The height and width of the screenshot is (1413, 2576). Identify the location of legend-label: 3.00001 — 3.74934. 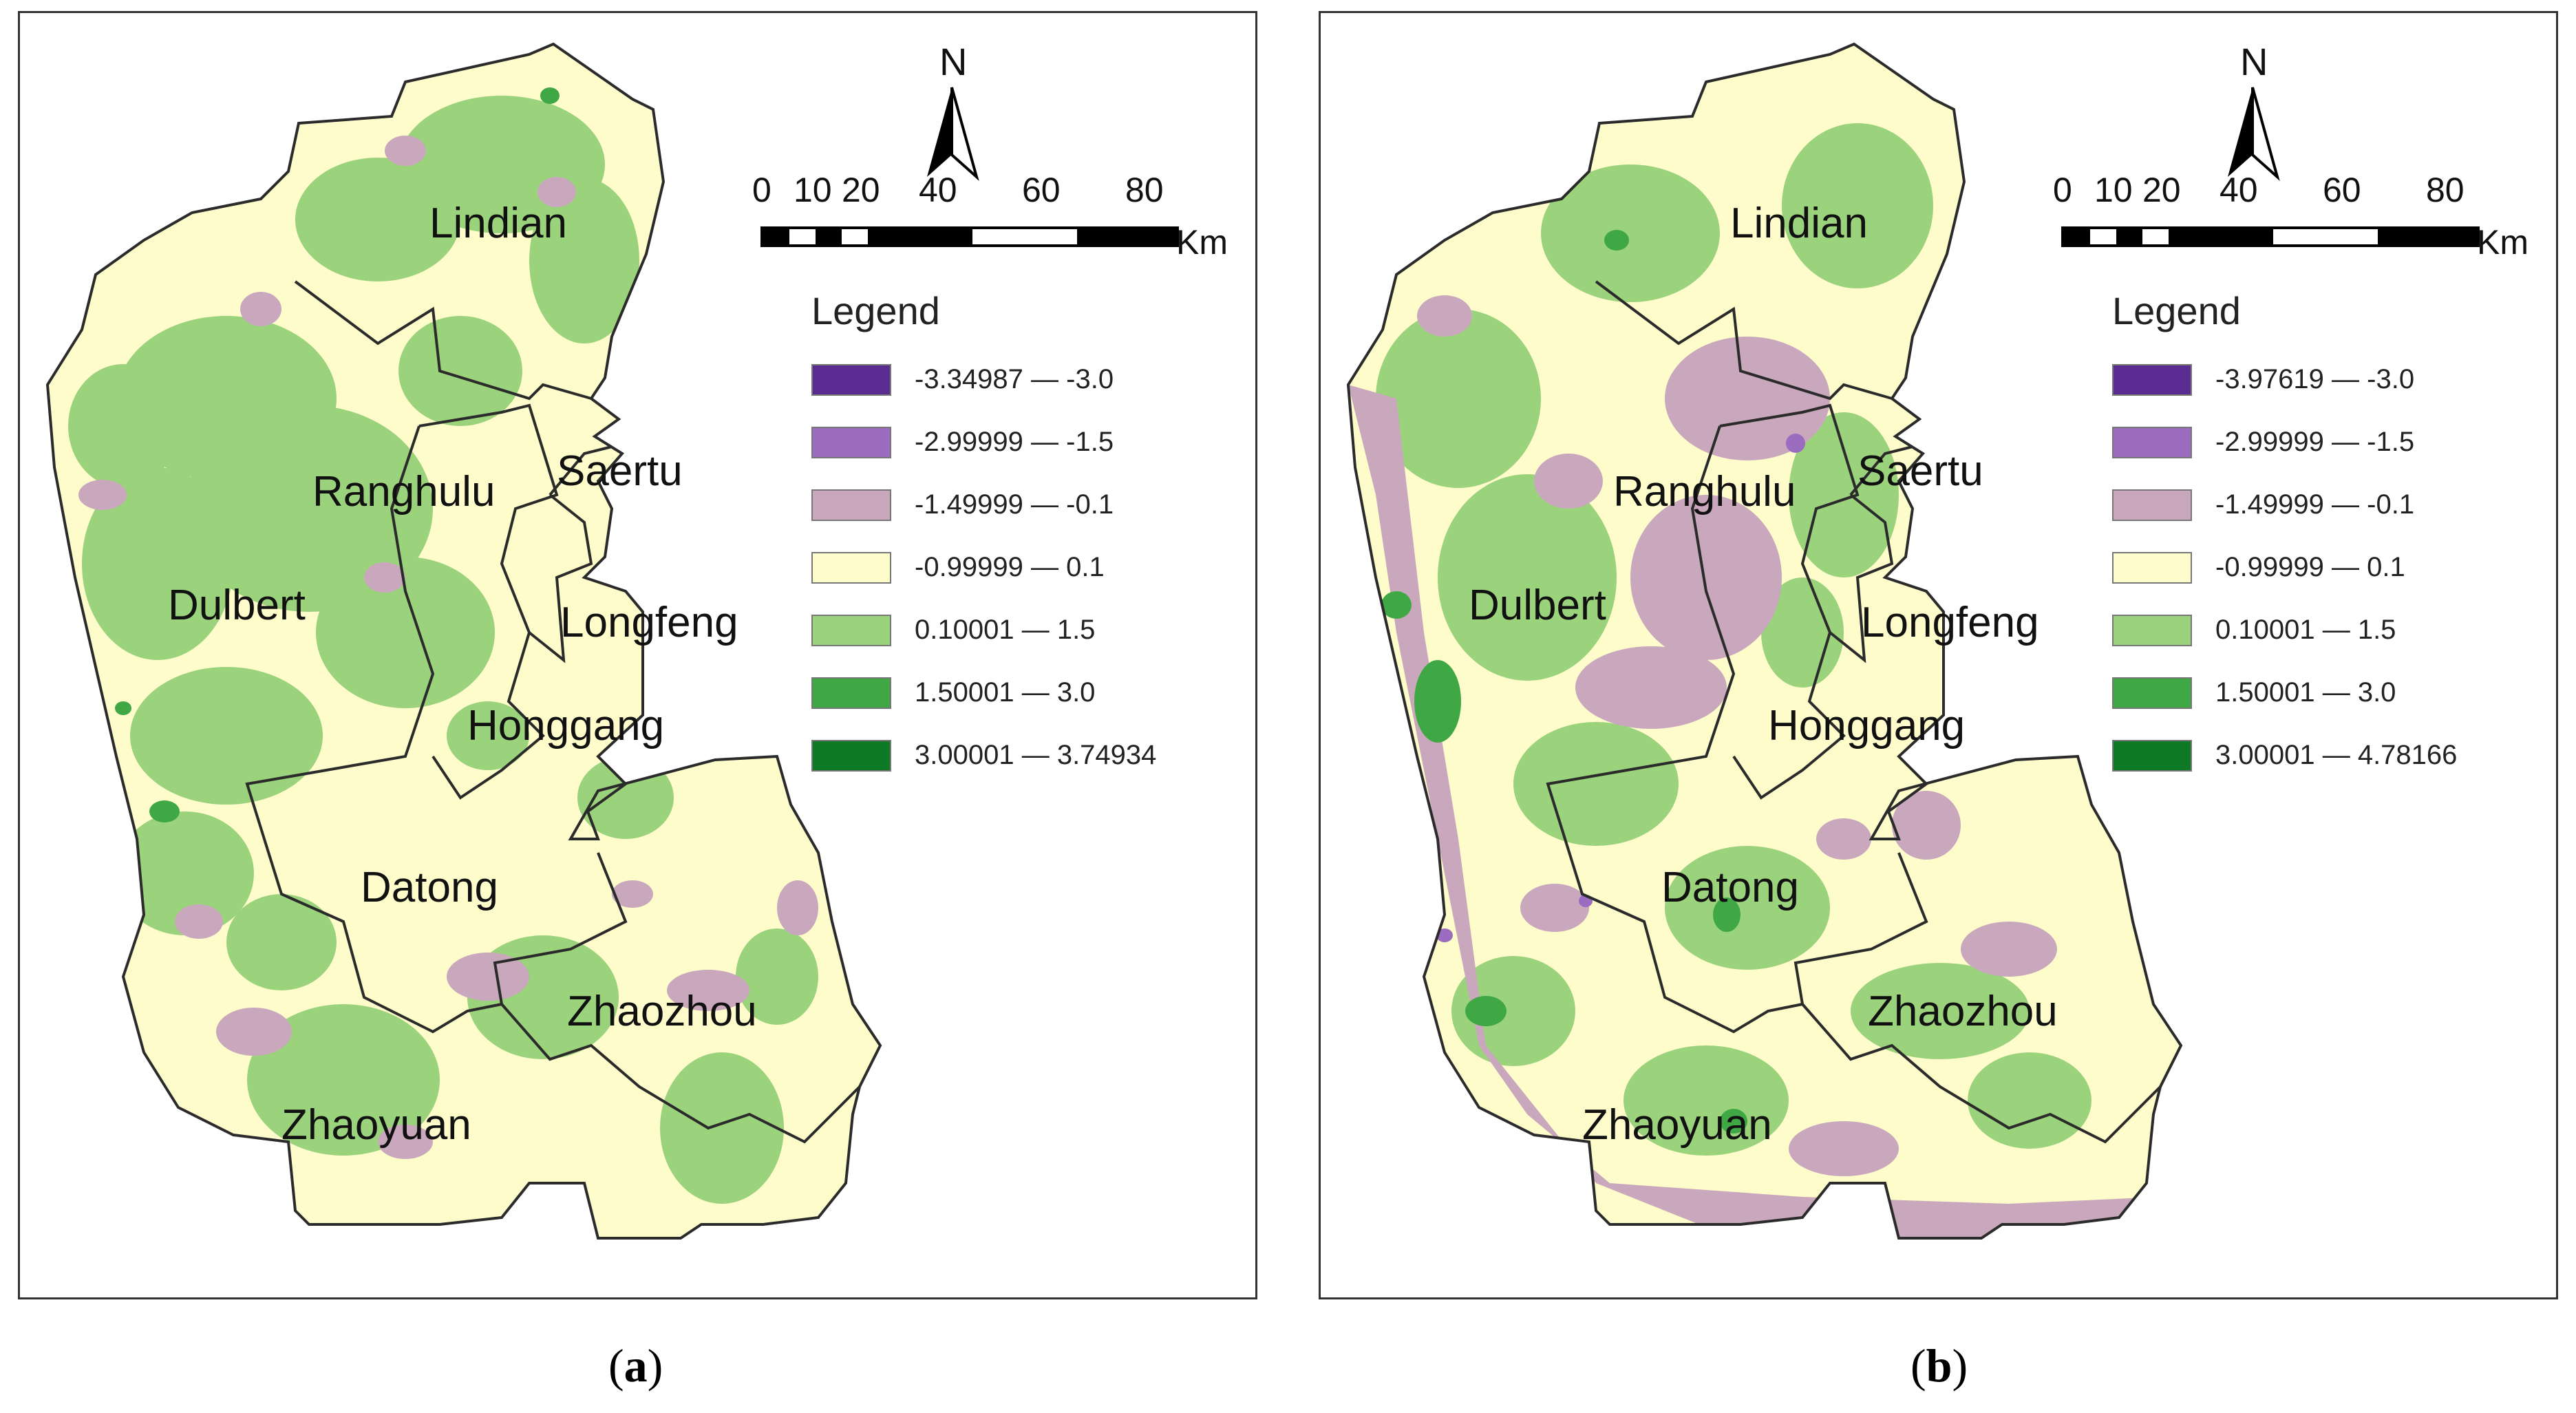
(1036, 755).